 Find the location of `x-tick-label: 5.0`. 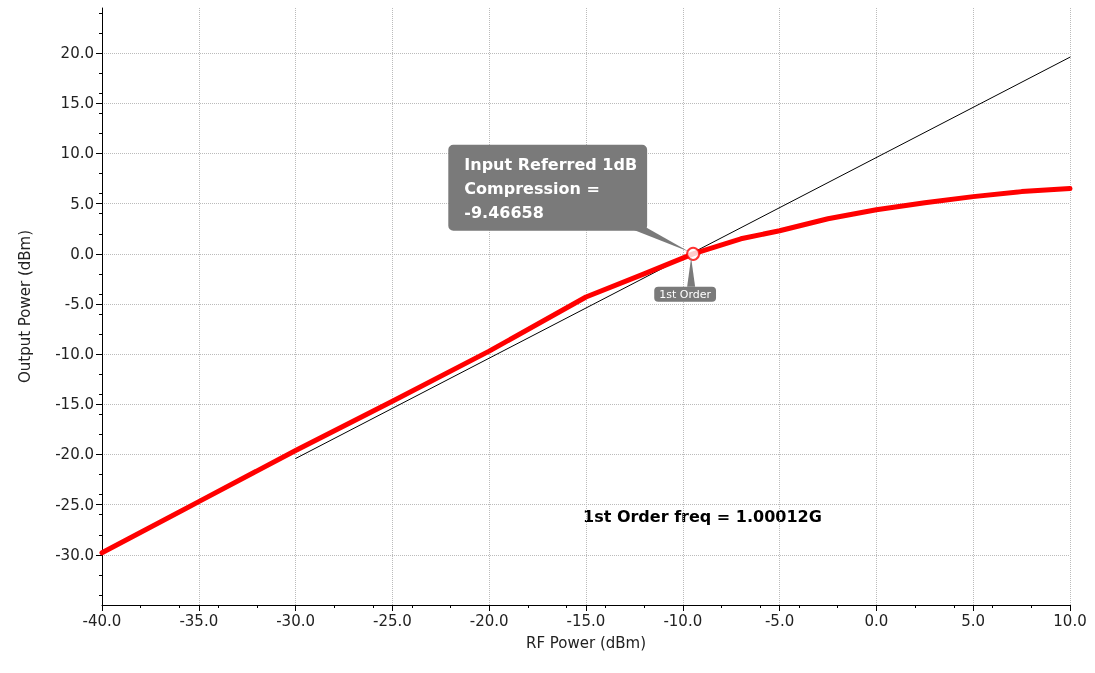

x-tick-label: 5.0 is located at coordinates (973, 620).